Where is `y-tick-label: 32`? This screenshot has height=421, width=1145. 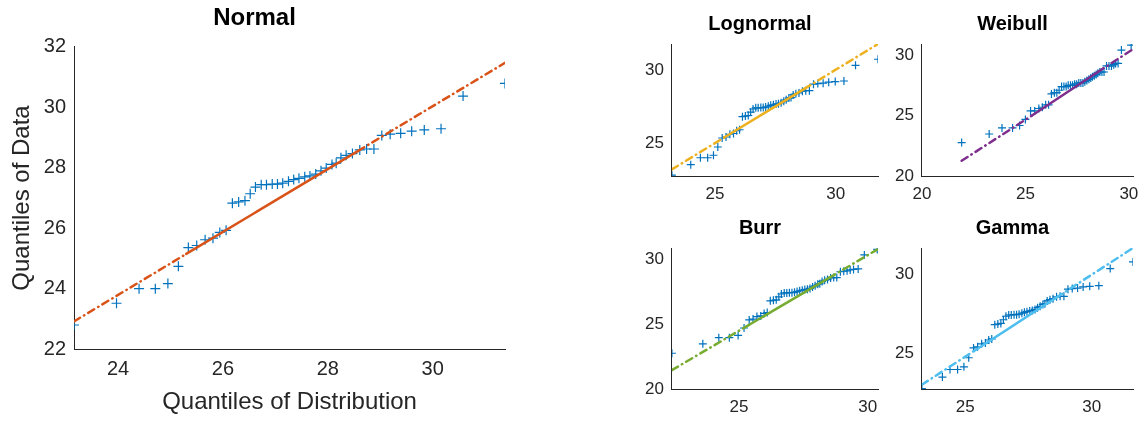 y-tick-label: 32 is located at coordinates (55, 45).